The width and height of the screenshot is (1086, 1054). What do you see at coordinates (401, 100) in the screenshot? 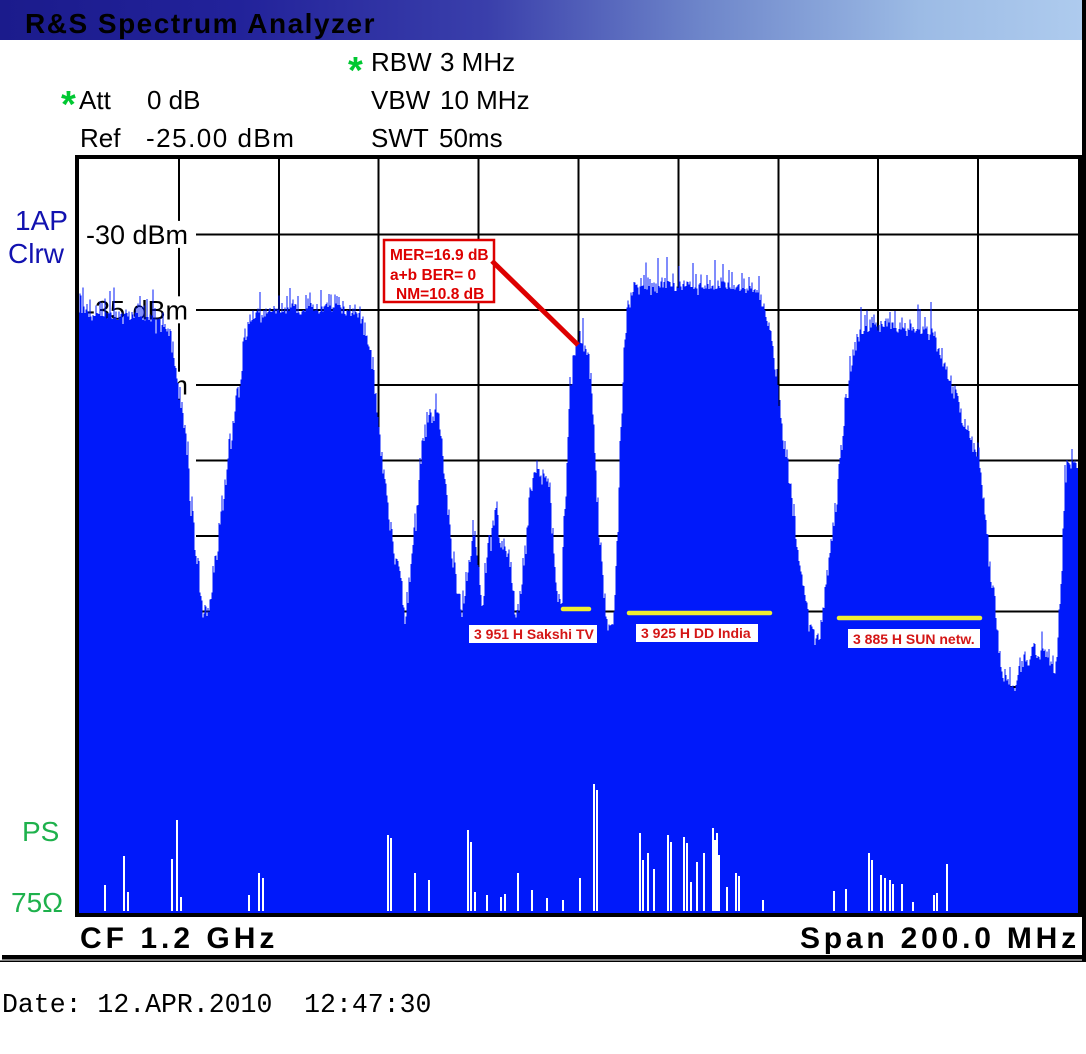
I see `svg-text: VBW` at bounding box center [401, 100].